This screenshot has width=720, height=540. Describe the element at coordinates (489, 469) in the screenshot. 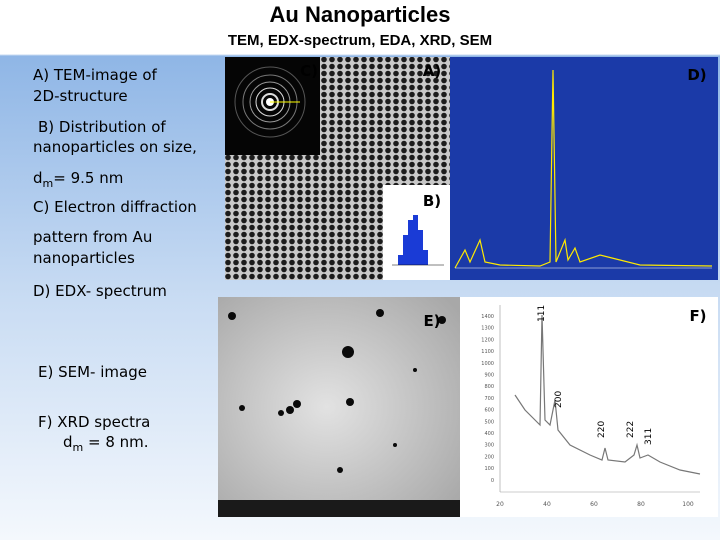

I see `xrd-y-tick: 100` at that location.